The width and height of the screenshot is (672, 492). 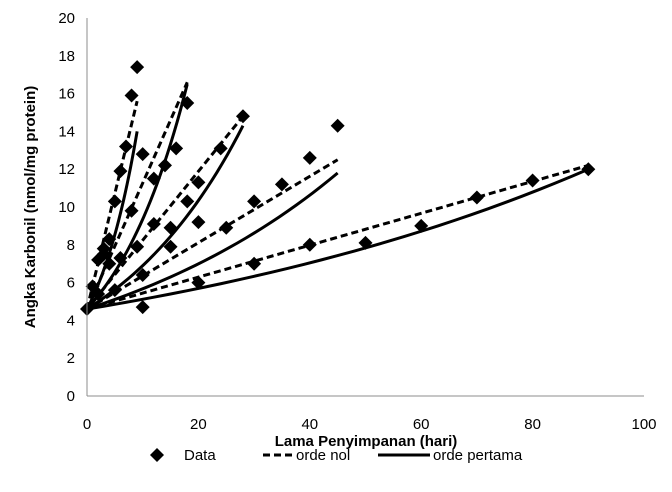 I want to click on y-tick-label: 16, so click(x=66, y=94).